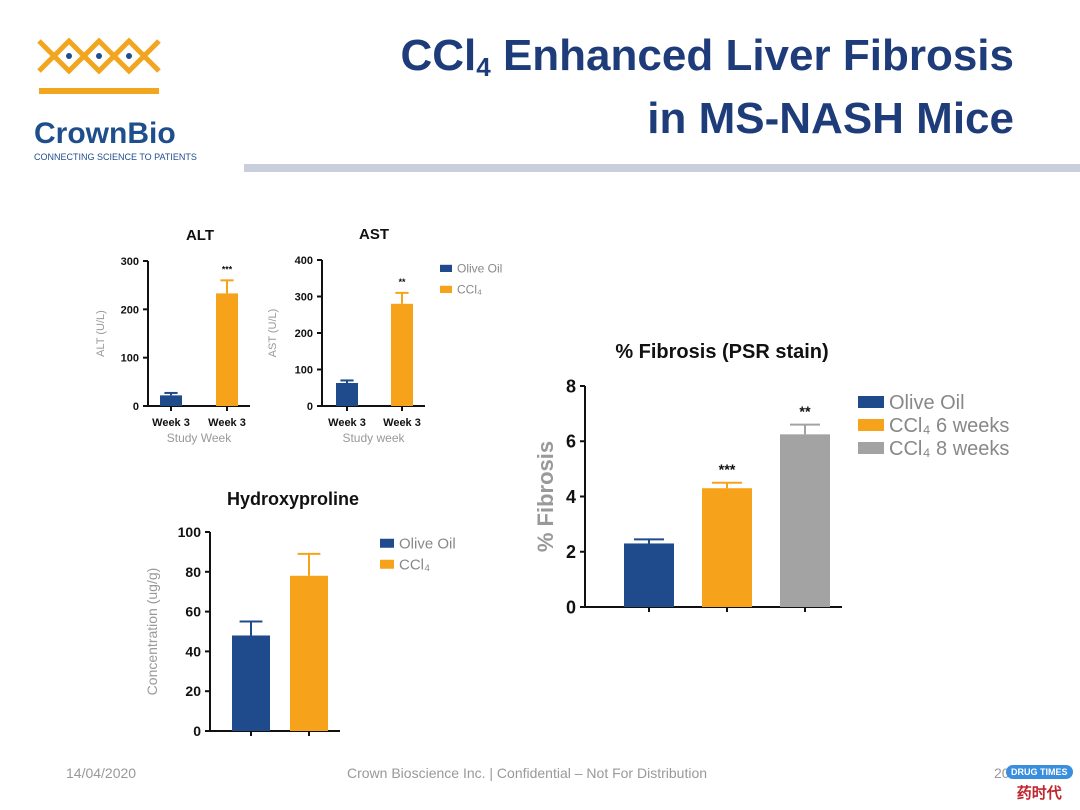  Describe the element at coordinates (571, 497) in the screenshot. I see `y-tick-label: 4` at that location.